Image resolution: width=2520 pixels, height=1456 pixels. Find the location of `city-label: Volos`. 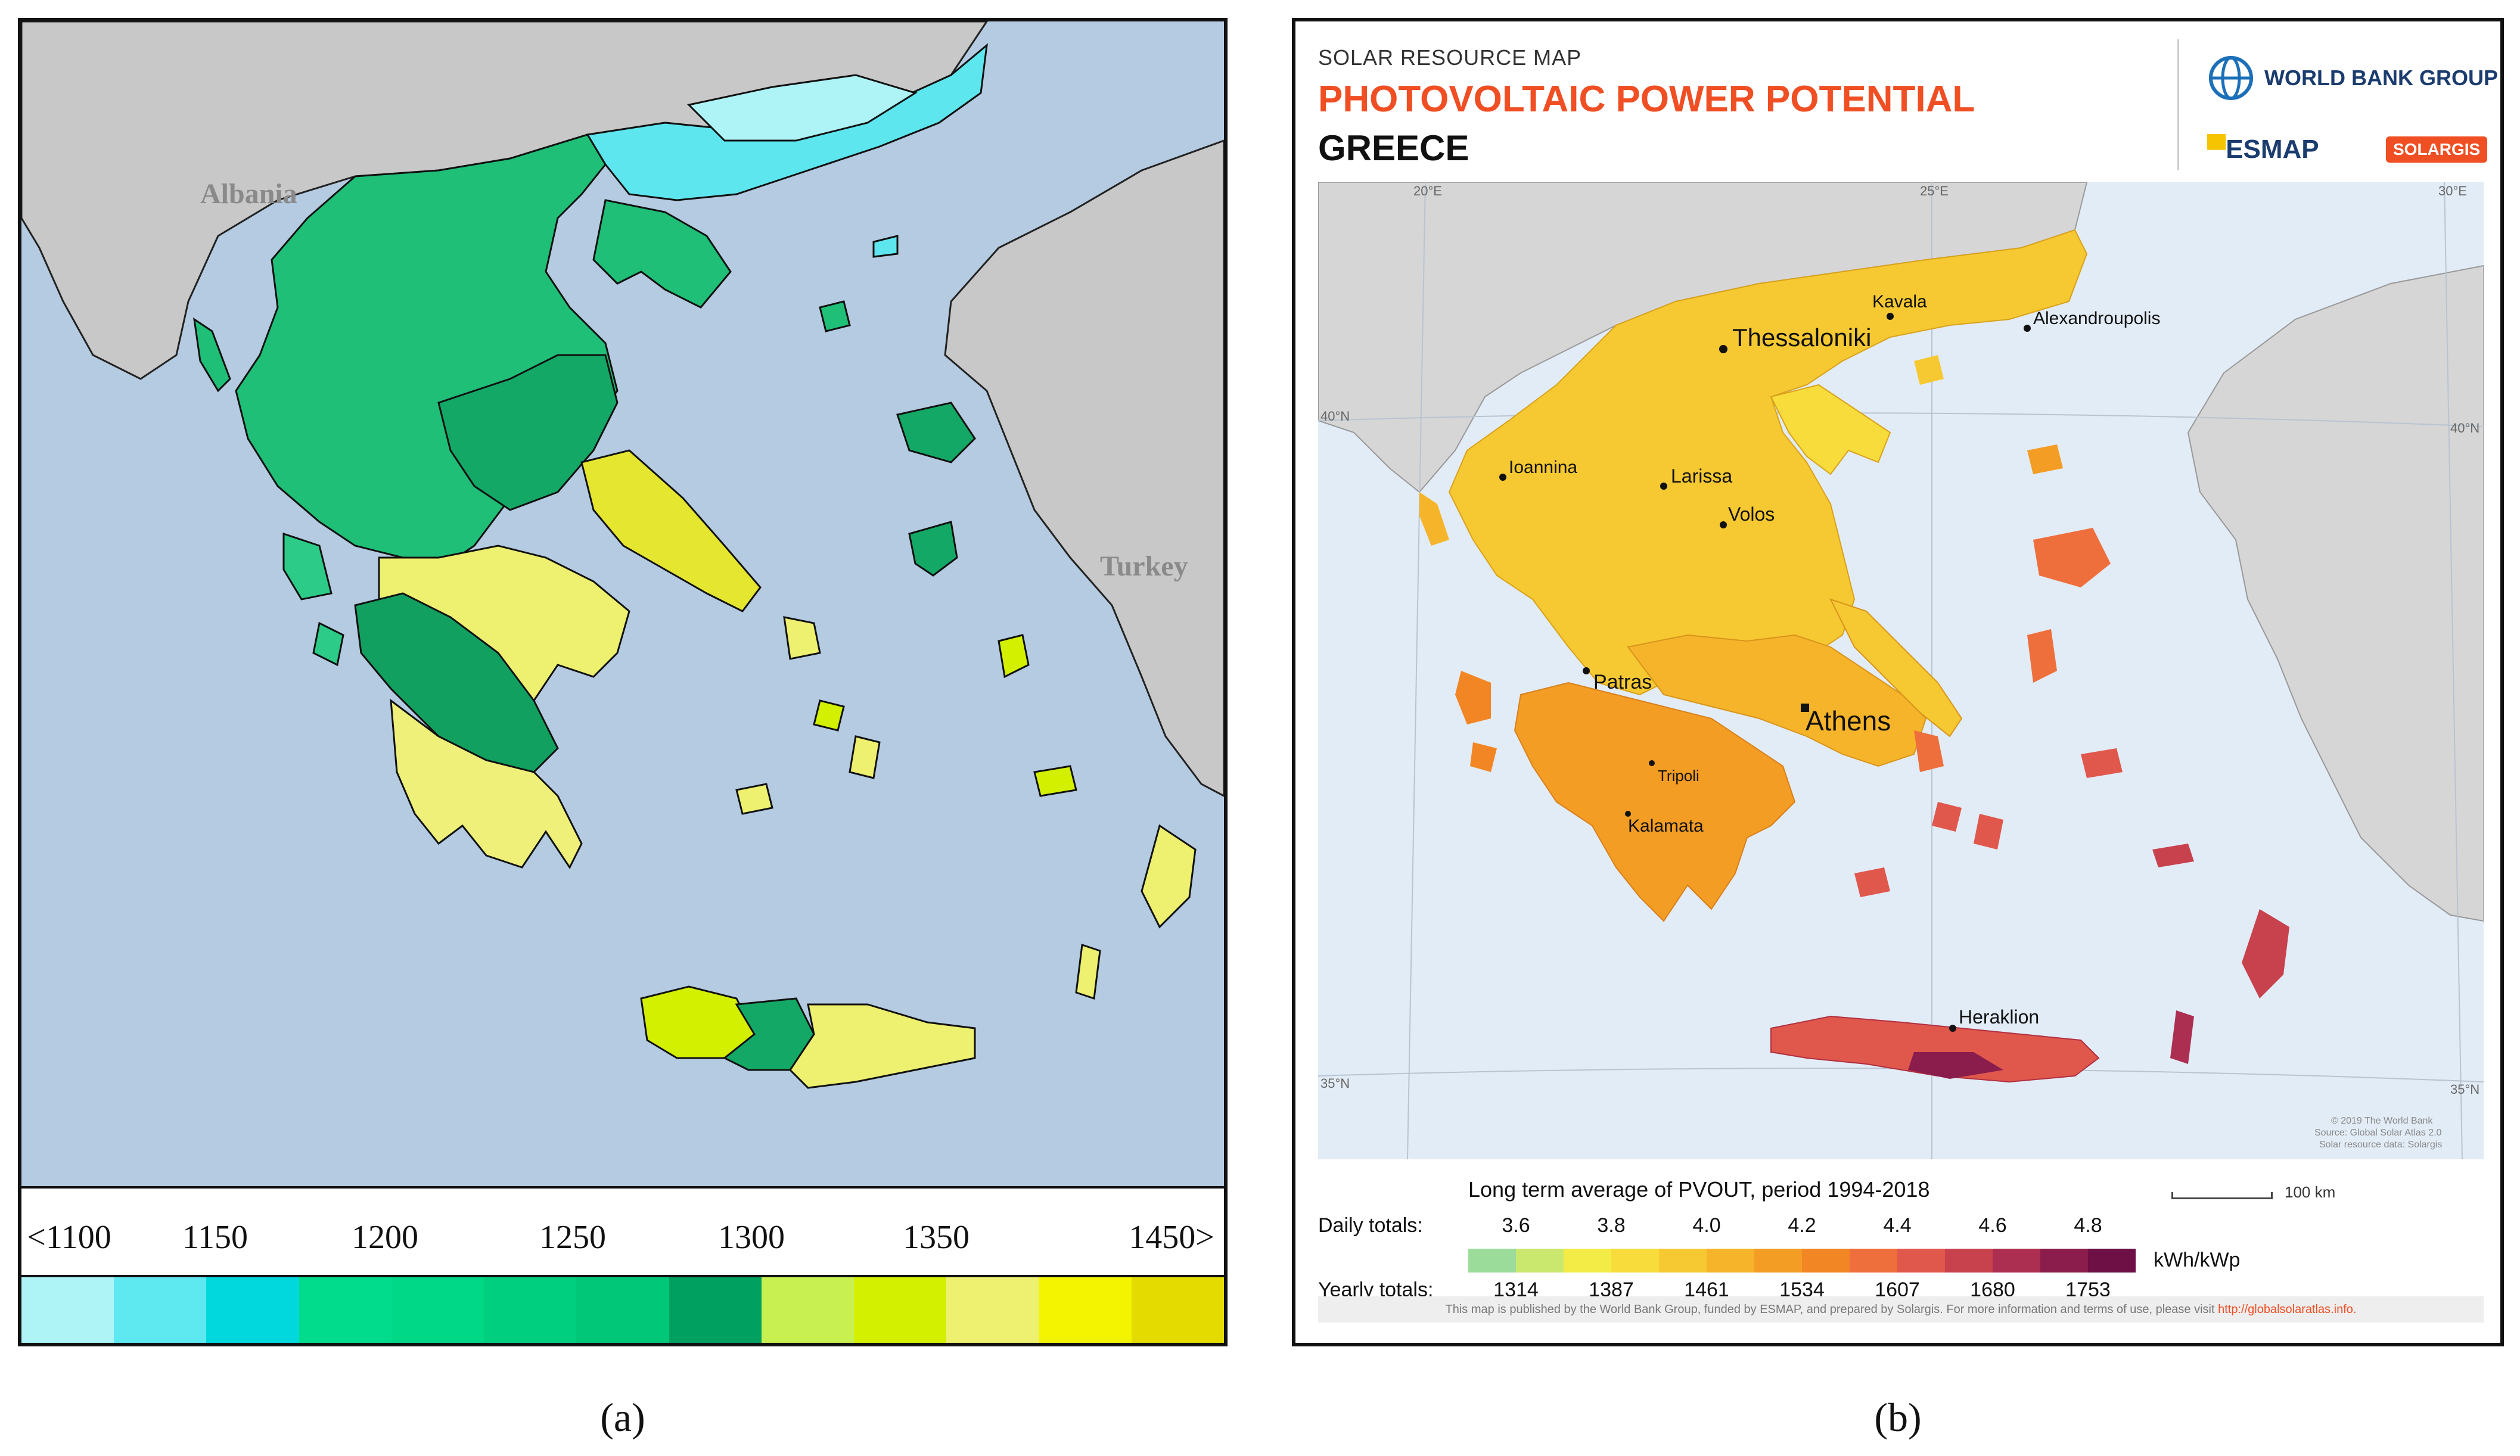

city-label: Volos is located at coordinates (1751, 514).